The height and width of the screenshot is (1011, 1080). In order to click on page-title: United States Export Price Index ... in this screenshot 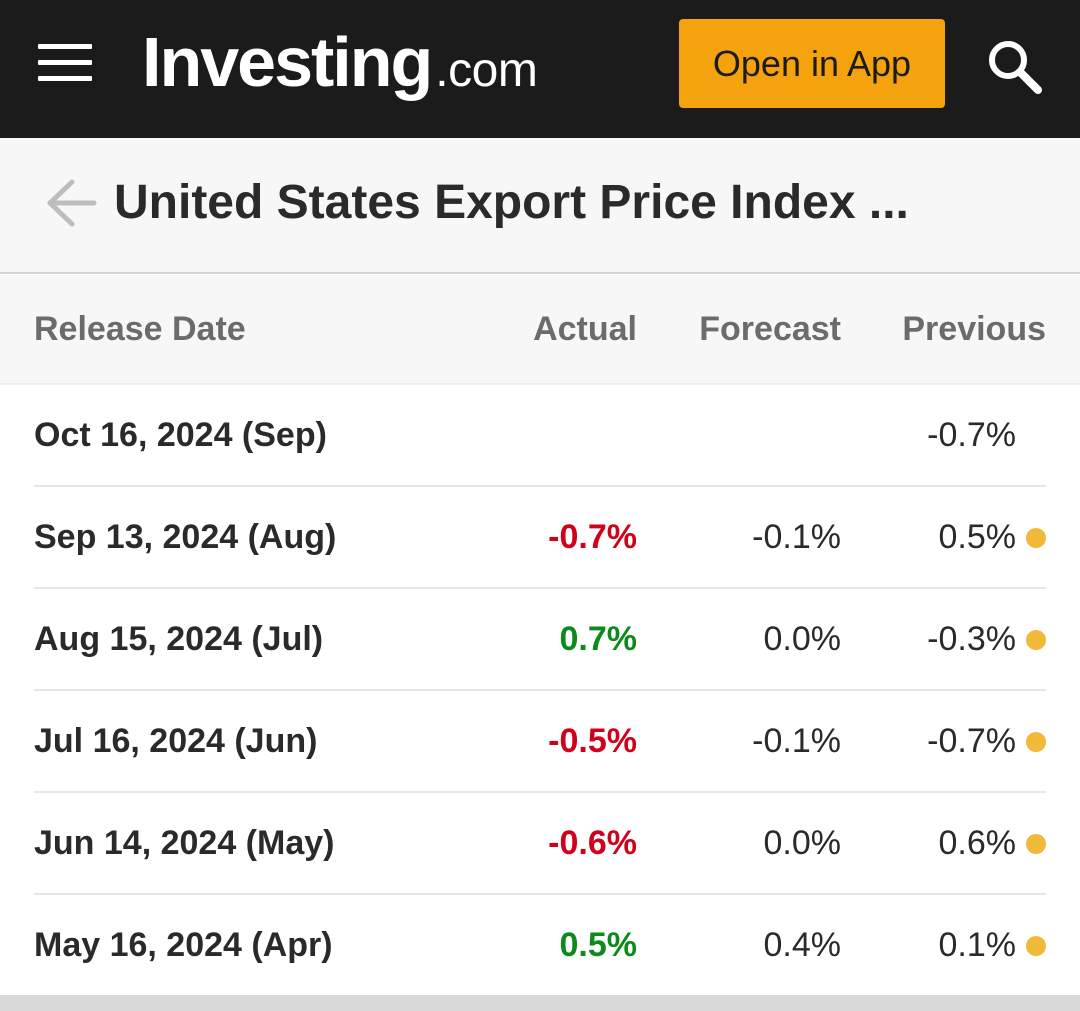, I will do `click(511, 202)`.